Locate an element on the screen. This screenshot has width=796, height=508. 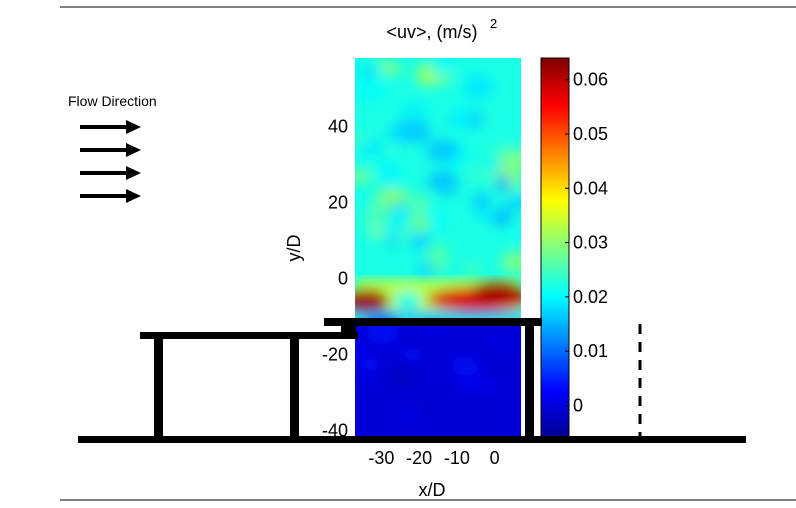
y-tick-label: 0 is located at coordinates (343, 278).